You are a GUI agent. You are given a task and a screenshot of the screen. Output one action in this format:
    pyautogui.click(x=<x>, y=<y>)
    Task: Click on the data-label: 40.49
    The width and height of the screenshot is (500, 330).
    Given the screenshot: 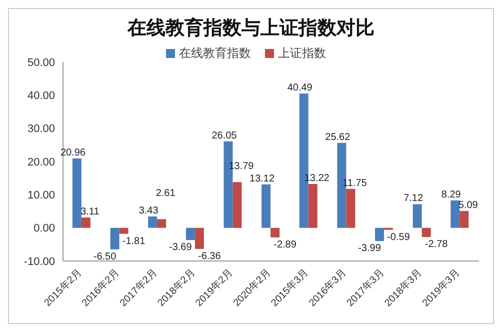 What is the action you would take?
    pyautogui.click(x=300, y=88)
    